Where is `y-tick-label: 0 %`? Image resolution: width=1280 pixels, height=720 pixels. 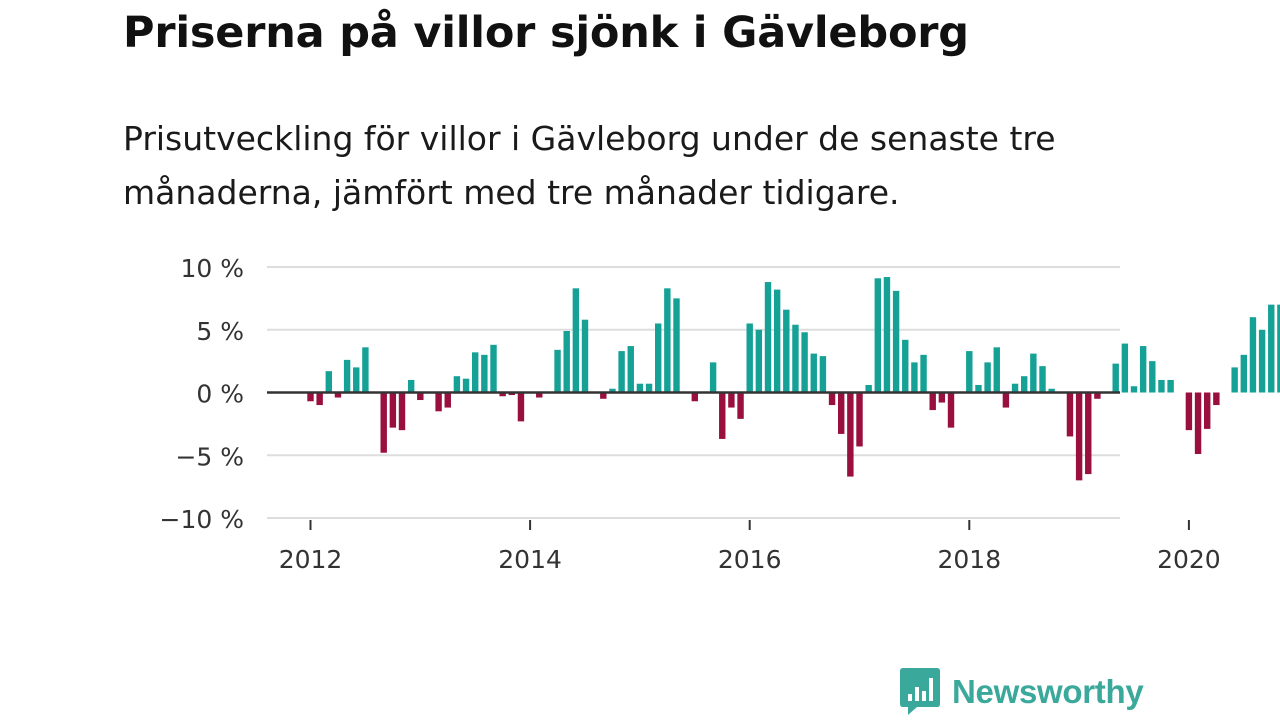
y-tick-label: 0 % is located at coordinates (220, 394).